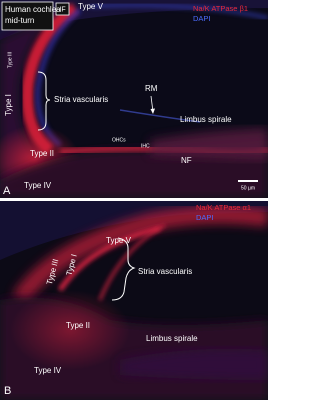 The image size is (320, 405). I want to click on annotation: OHCs, so click(119, 140).